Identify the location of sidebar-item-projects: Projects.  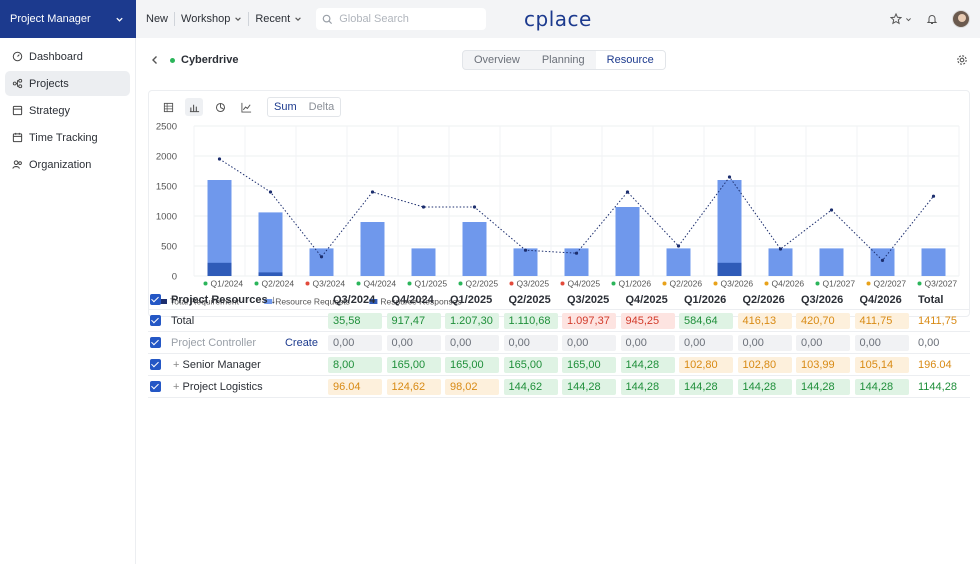
(67, 83).